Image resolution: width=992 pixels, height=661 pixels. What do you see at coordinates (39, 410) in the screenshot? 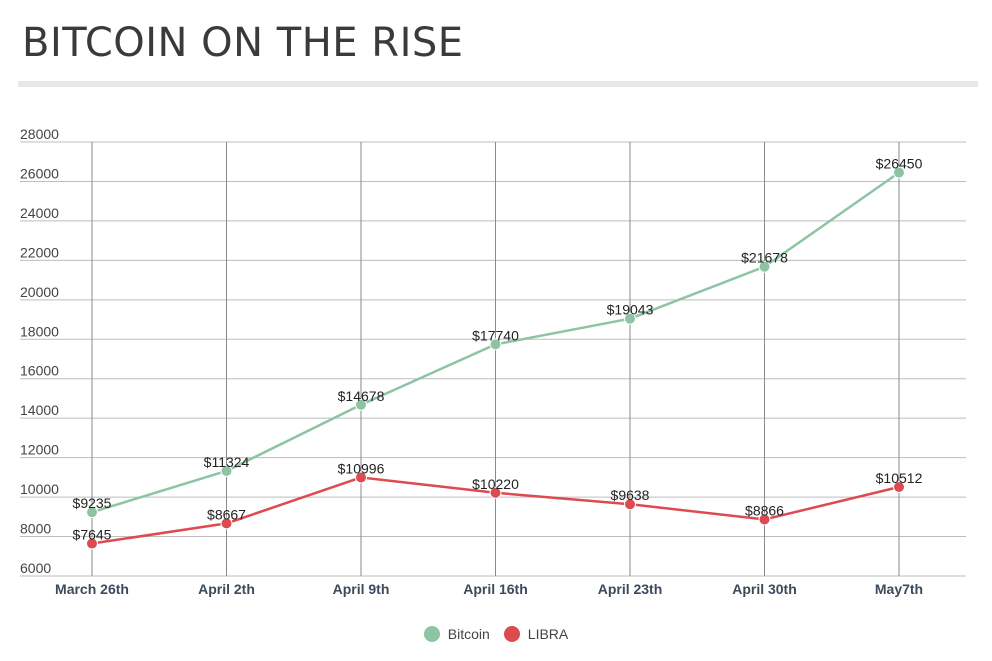
I see `y-tick-label: 14000` at bounding box center [39, 410].